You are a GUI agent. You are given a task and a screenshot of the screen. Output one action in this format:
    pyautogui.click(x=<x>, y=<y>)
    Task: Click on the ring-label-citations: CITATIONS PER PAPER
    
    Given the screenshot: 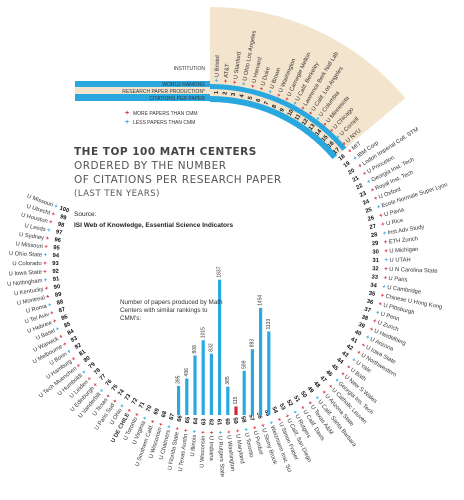 What is the action you would take?
    pyautogui.click(x=177, y=99)
    